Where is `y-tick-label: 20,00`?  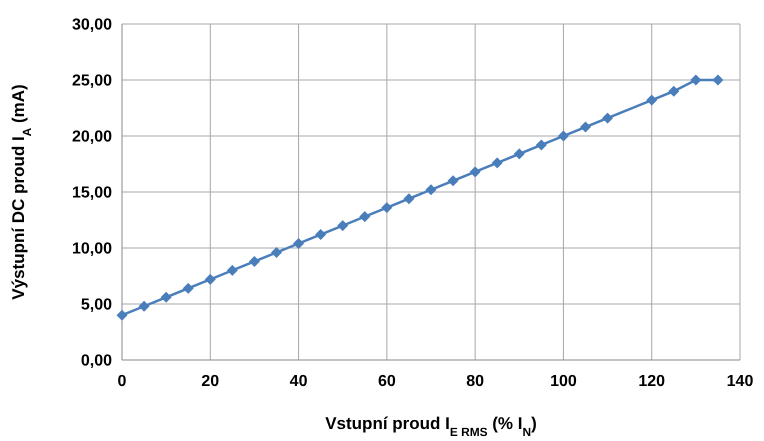
y-tick-label: 20,00 is located at coordinates (92, 137).